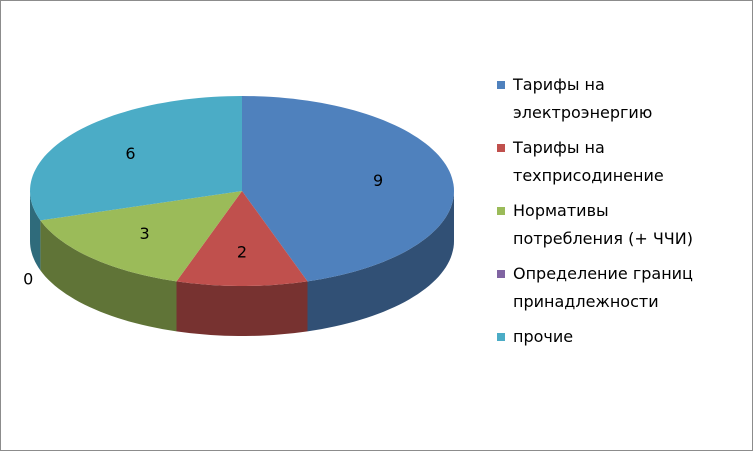 This screenshot has width=753, height=451. Describe the element at coordinates (543, 336) in the screenshot. I see `legend-label: прочие` at that location.